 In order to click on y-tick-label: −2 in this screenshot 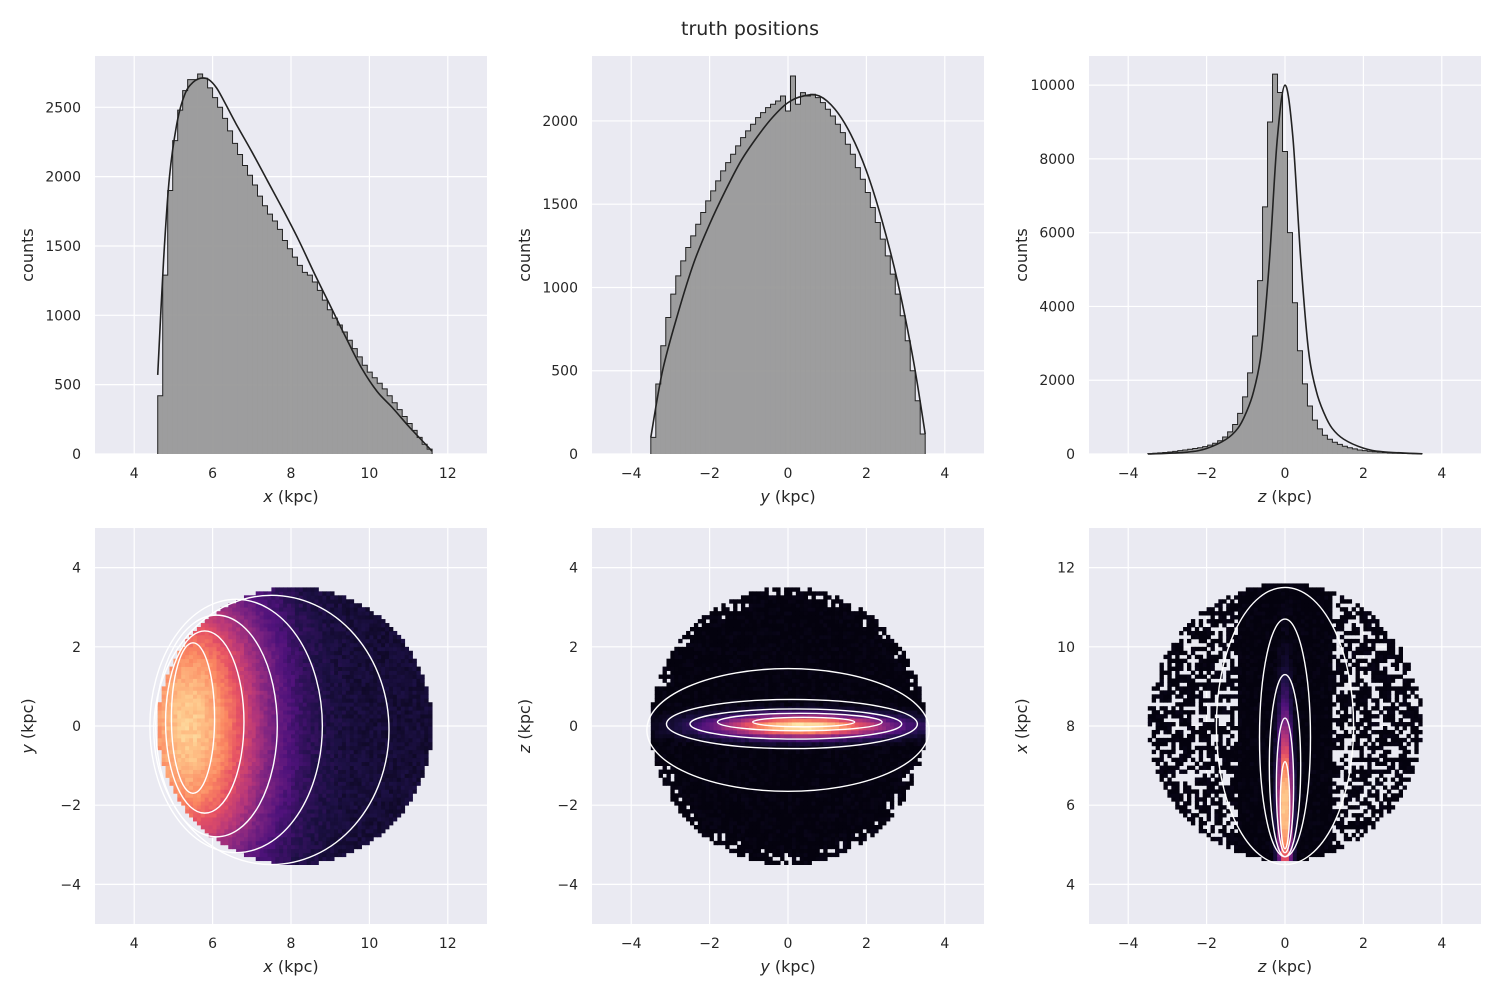, I will do `click(70, 806)`.